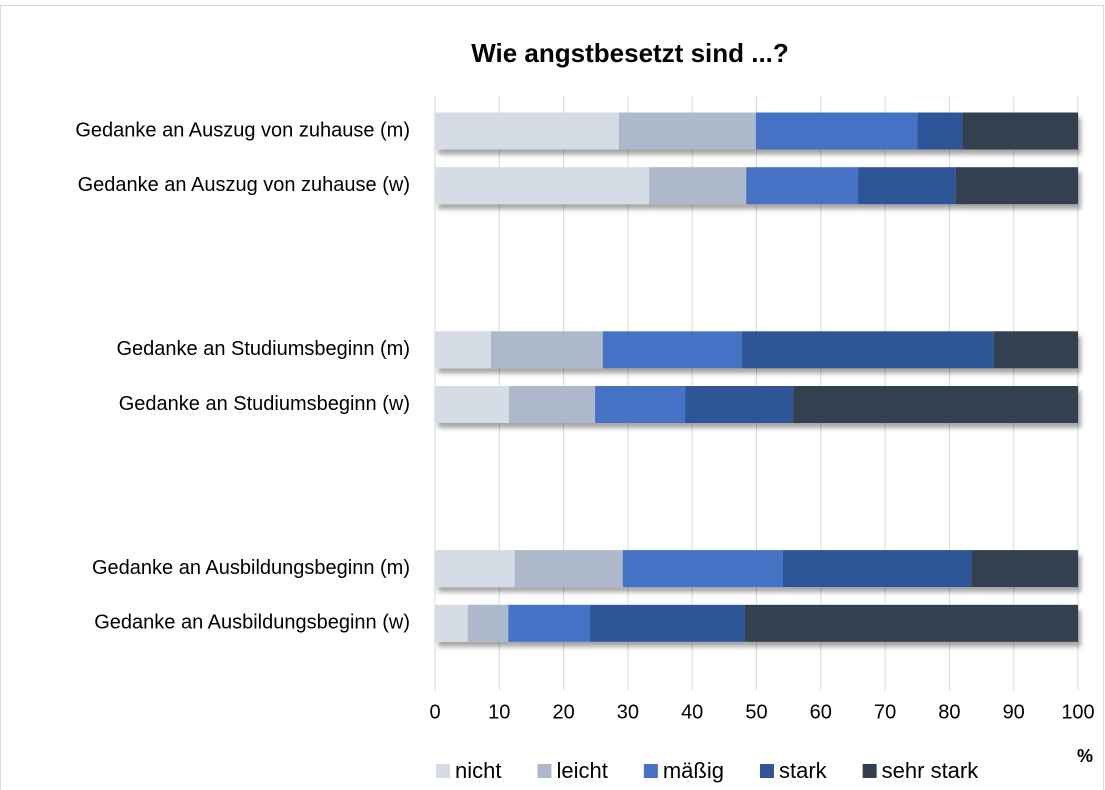  What do you see at coordinates (949, 712) in the screenshot?
I see `x-tick-label: 80` at bounding box center [949, 712].